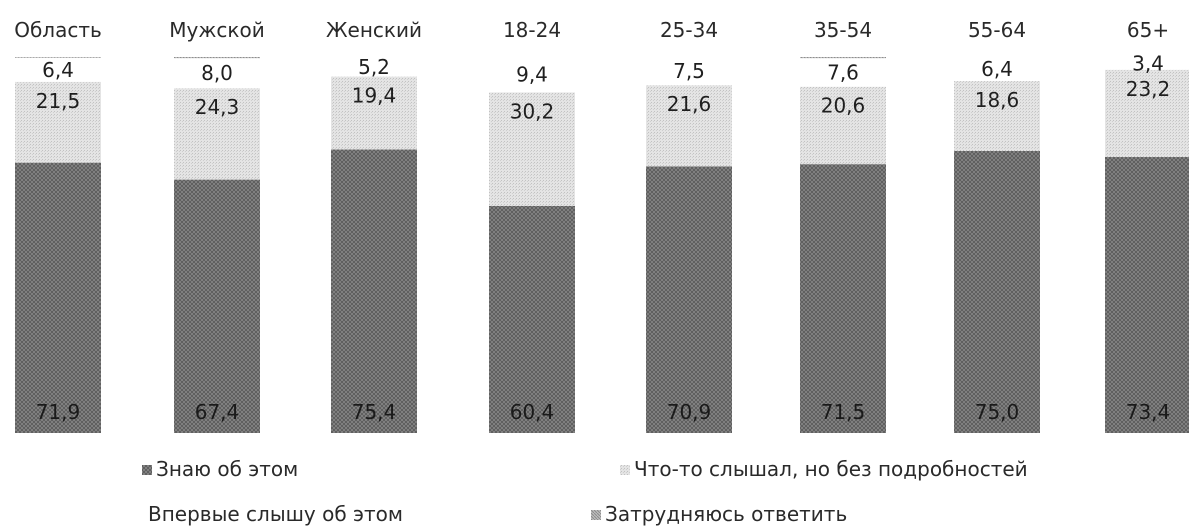 The height and width of the screenshot is (530, 1189). I want to click on data-label-know: 75,0, so click(997, 412).